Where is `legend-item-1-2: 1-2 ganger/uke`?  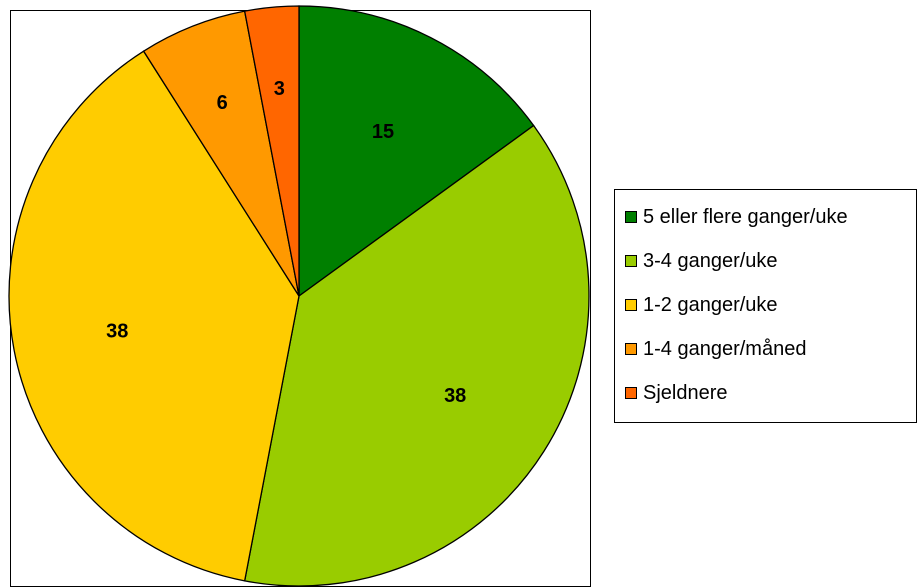
legend-item-1-2: 1-2 ganger/uke is located at coordinates (701, 305).